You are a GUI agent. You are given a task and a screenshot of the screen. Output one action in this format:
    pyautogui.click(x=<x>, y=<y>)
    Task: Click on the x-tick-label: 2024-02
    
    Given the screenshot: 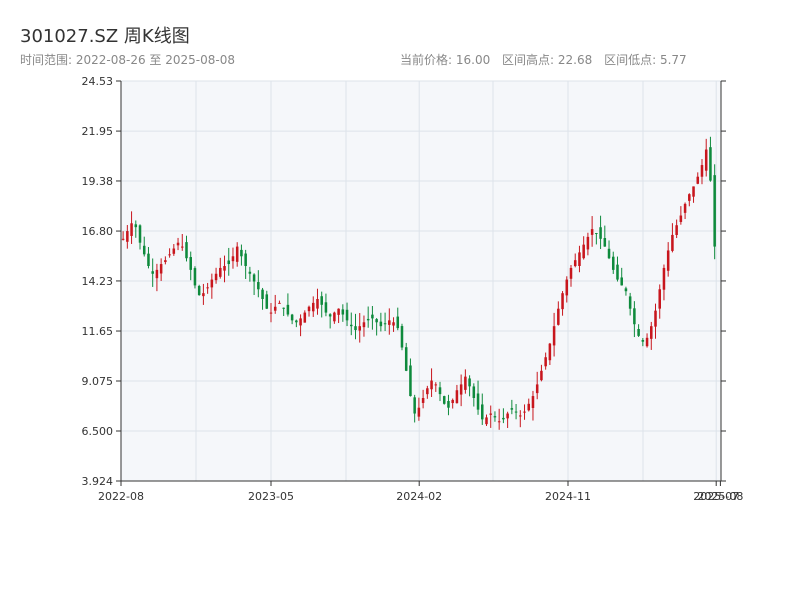 What is the action you would take?
    pyautogui.click(x=419, y=496)
    